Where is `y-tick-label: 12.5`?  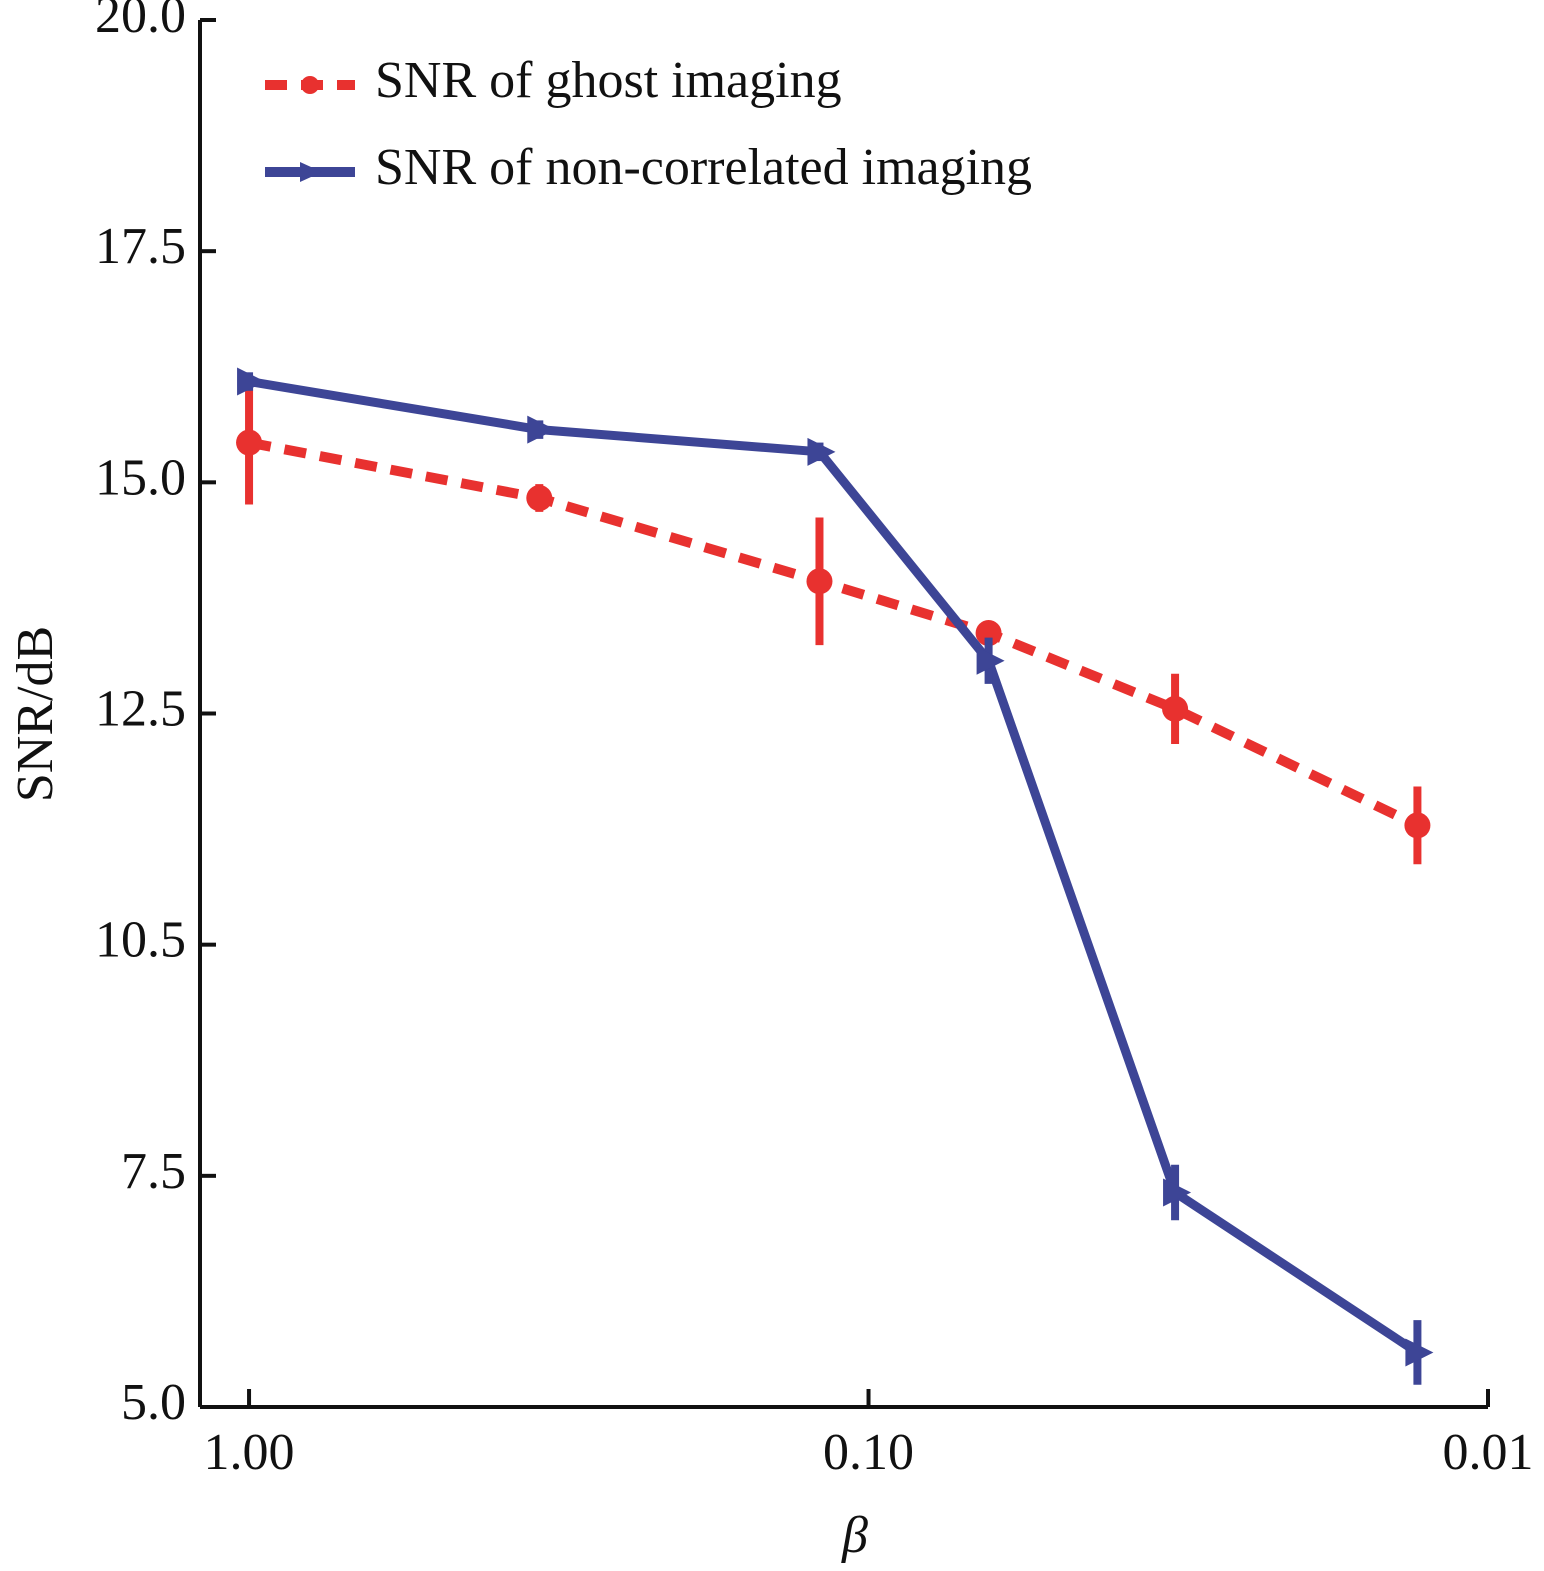 y-tick-label: 12.5 is located at coordinates (140, 708).